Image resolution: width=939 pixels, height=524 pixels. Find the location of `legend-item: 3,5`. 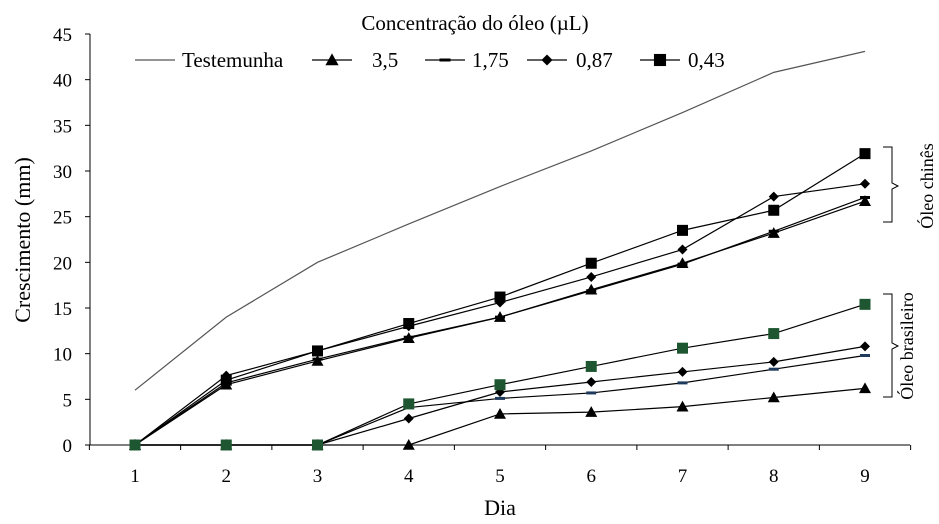

legend-item: 3,5 is located at coordinates (355, 60).